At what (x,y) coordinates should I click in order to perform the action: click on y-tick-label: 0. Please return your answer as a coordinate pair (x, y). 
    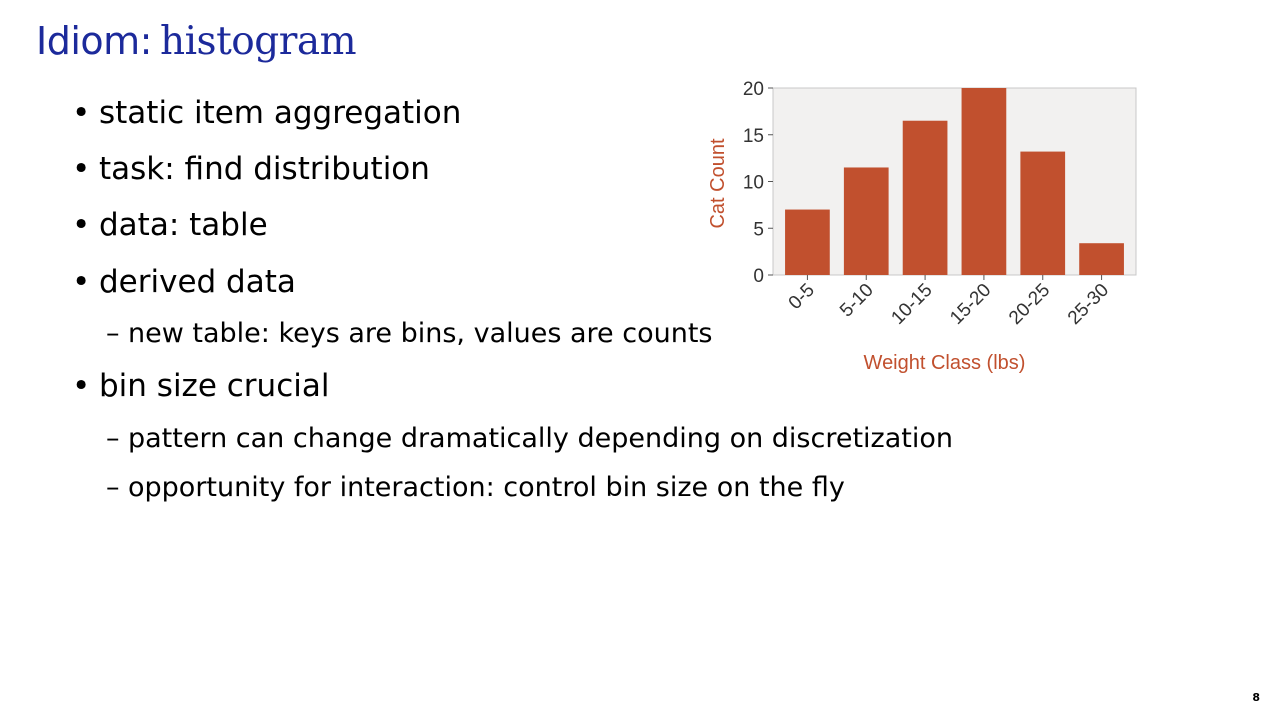
    Looking at the image, I should click on (758, 276).